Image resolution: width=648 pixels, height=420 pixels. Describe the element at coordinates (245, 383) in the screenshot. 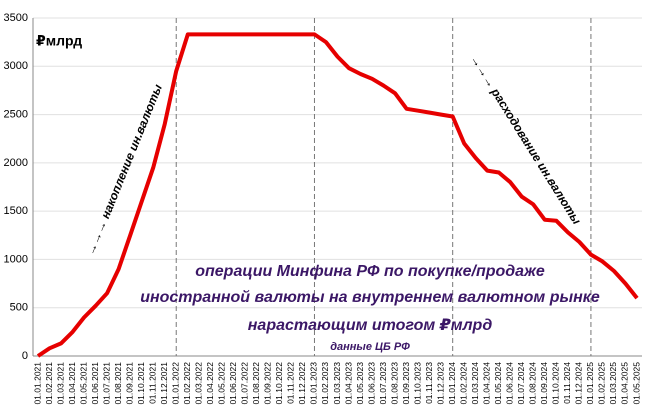

I see `x-tick-label: 01.07.2022` at that location.